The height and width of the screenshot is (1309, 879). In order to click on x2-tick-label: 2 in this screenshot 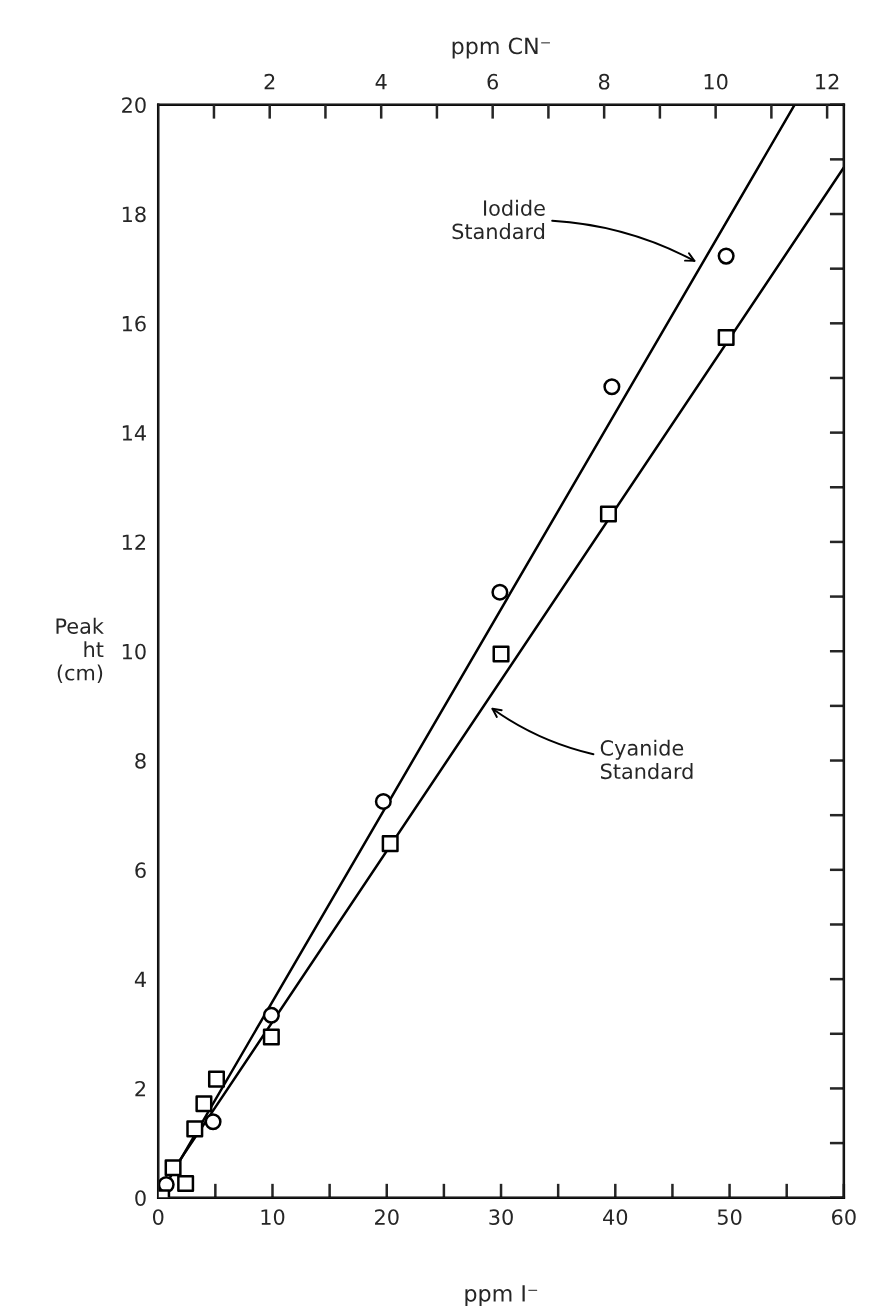, I will do `click(269, 81)`.